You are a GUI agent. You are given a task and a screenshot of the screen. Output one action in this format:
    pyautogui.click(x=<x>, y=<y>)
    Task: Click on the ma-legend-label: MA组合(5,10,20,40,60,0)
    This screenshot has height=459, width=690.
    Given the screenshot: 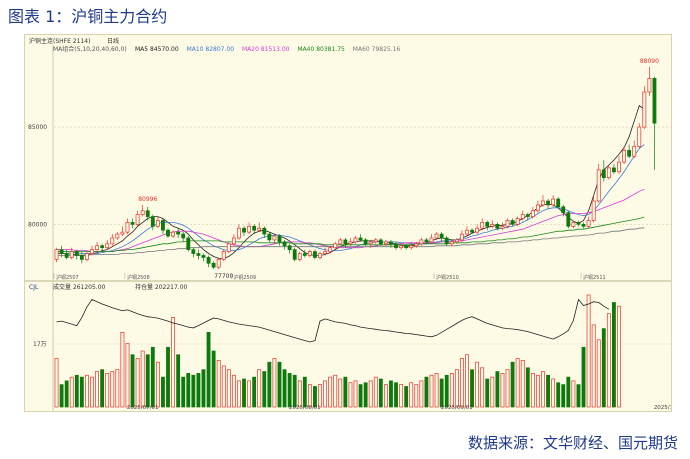 What is the action you would take?
    pyautogui.click(x=90, y=49)
    